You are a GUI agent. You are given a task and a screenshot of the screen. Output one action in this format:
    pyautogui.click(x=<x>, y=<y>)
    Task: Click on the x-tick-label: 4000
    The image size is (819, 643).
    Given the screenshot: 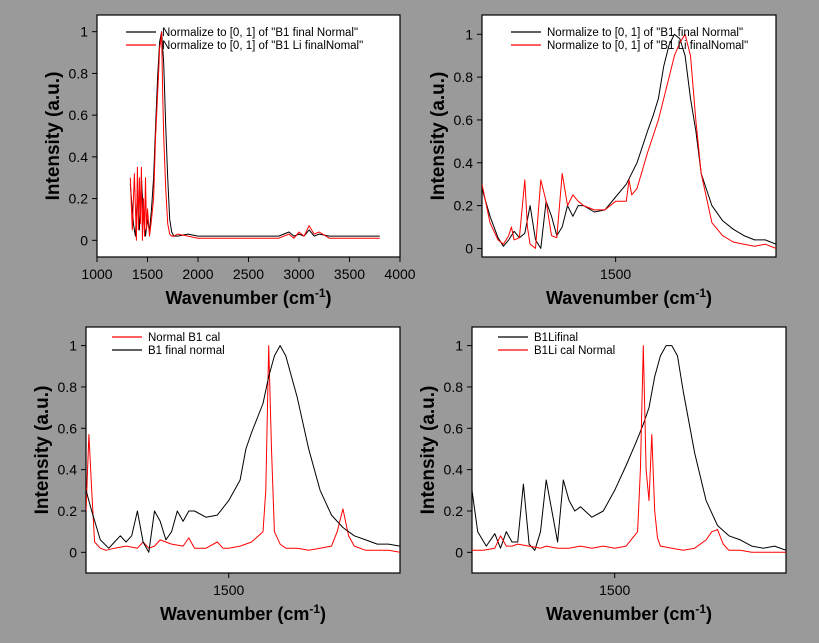 What is the action you would take?
    pyautogui.click(x=399, y=274)
    